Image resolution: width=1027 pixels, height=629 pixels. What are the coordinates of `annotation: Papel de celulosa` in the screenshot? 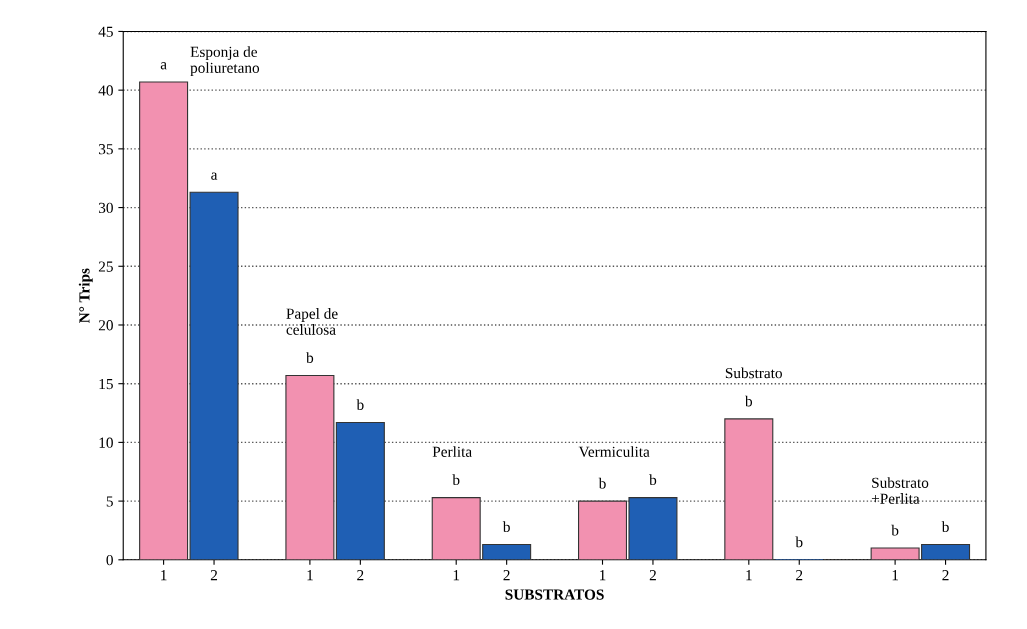 It's located at (312, 321).